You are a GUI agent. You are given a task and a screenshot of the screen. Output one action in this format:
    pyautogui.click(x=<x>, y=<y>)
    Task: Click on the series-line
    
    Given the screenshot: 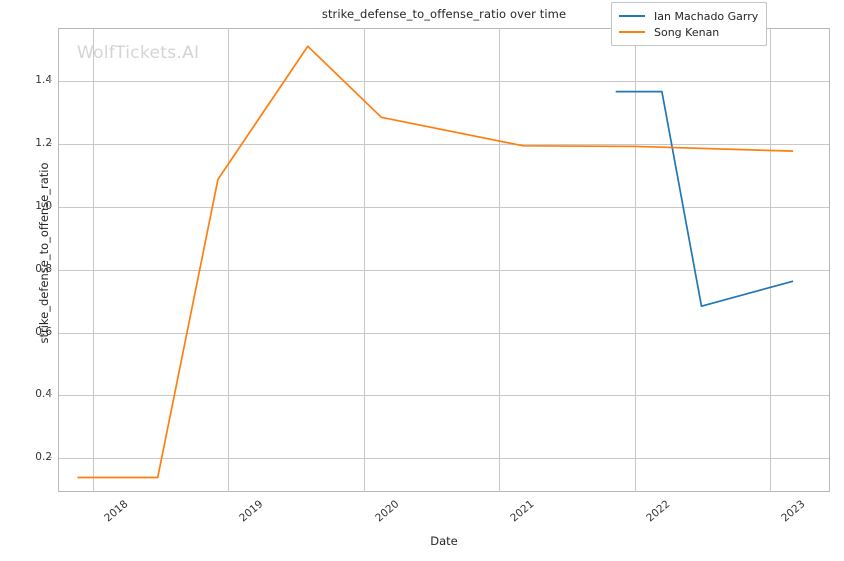 What is the action you would take?
    pyautogui.click(x=704, y=199)
    